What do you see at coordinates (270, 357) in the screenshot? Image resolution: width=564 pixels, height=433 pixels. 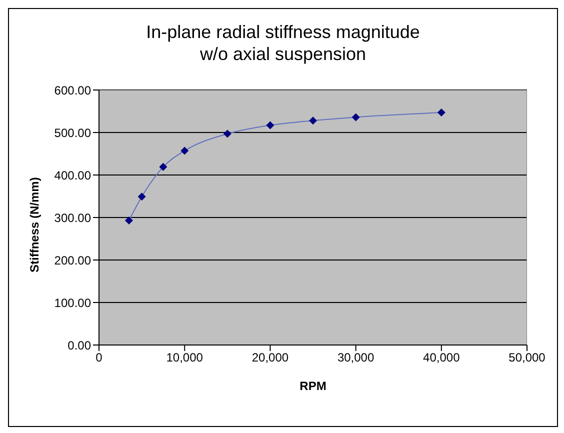 I see `x-tick-label: 20,000` at bounding box center [270, 357].